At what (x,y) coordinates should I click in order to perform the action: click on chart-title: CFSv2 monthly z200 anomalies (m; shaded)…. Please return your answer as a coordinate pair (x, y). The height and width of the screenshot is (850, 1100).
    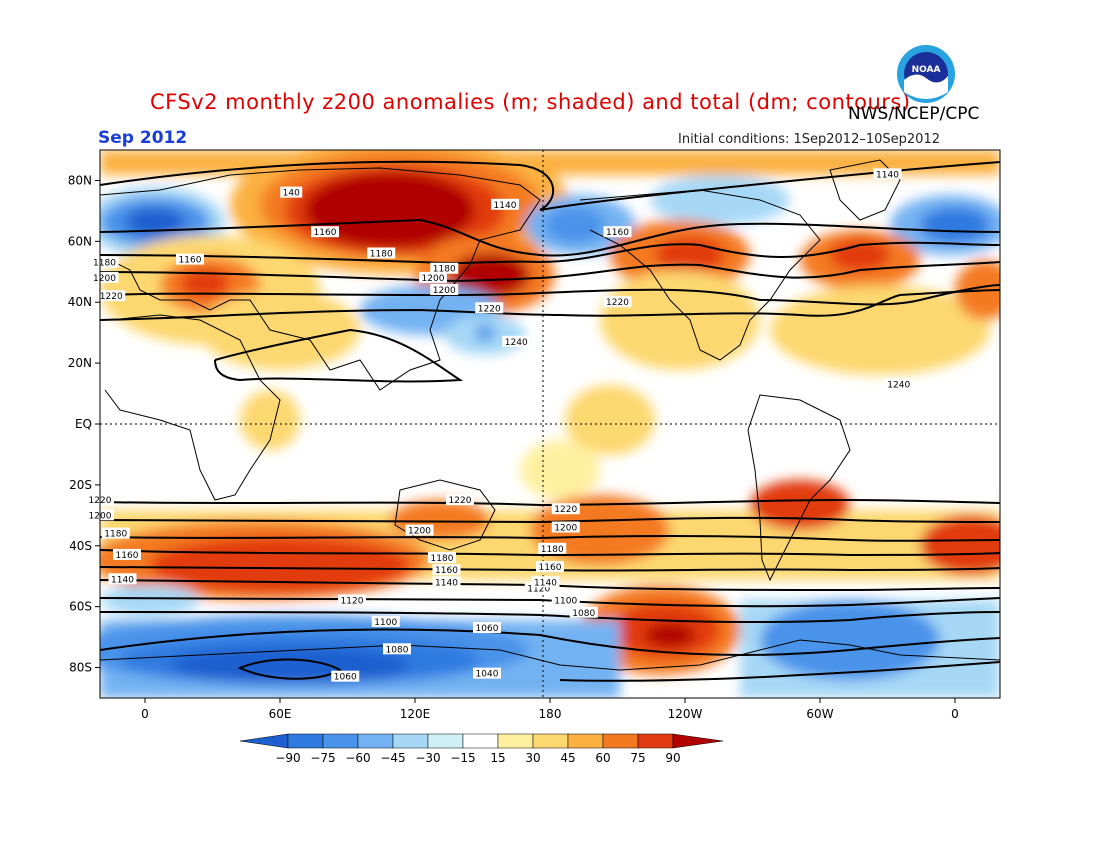
    Looking at the image, I should click on (530, 102).